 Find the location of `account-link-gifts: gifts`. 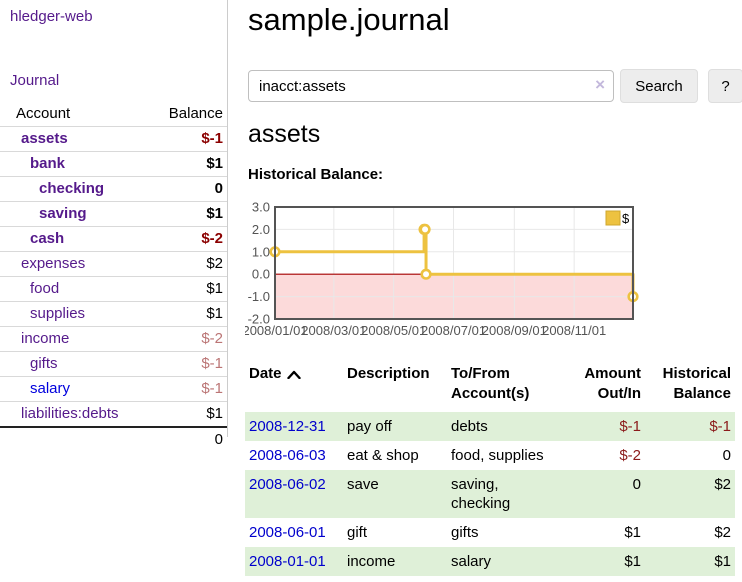

account-link-gifts: gifts is located at coordinates (44, 363).